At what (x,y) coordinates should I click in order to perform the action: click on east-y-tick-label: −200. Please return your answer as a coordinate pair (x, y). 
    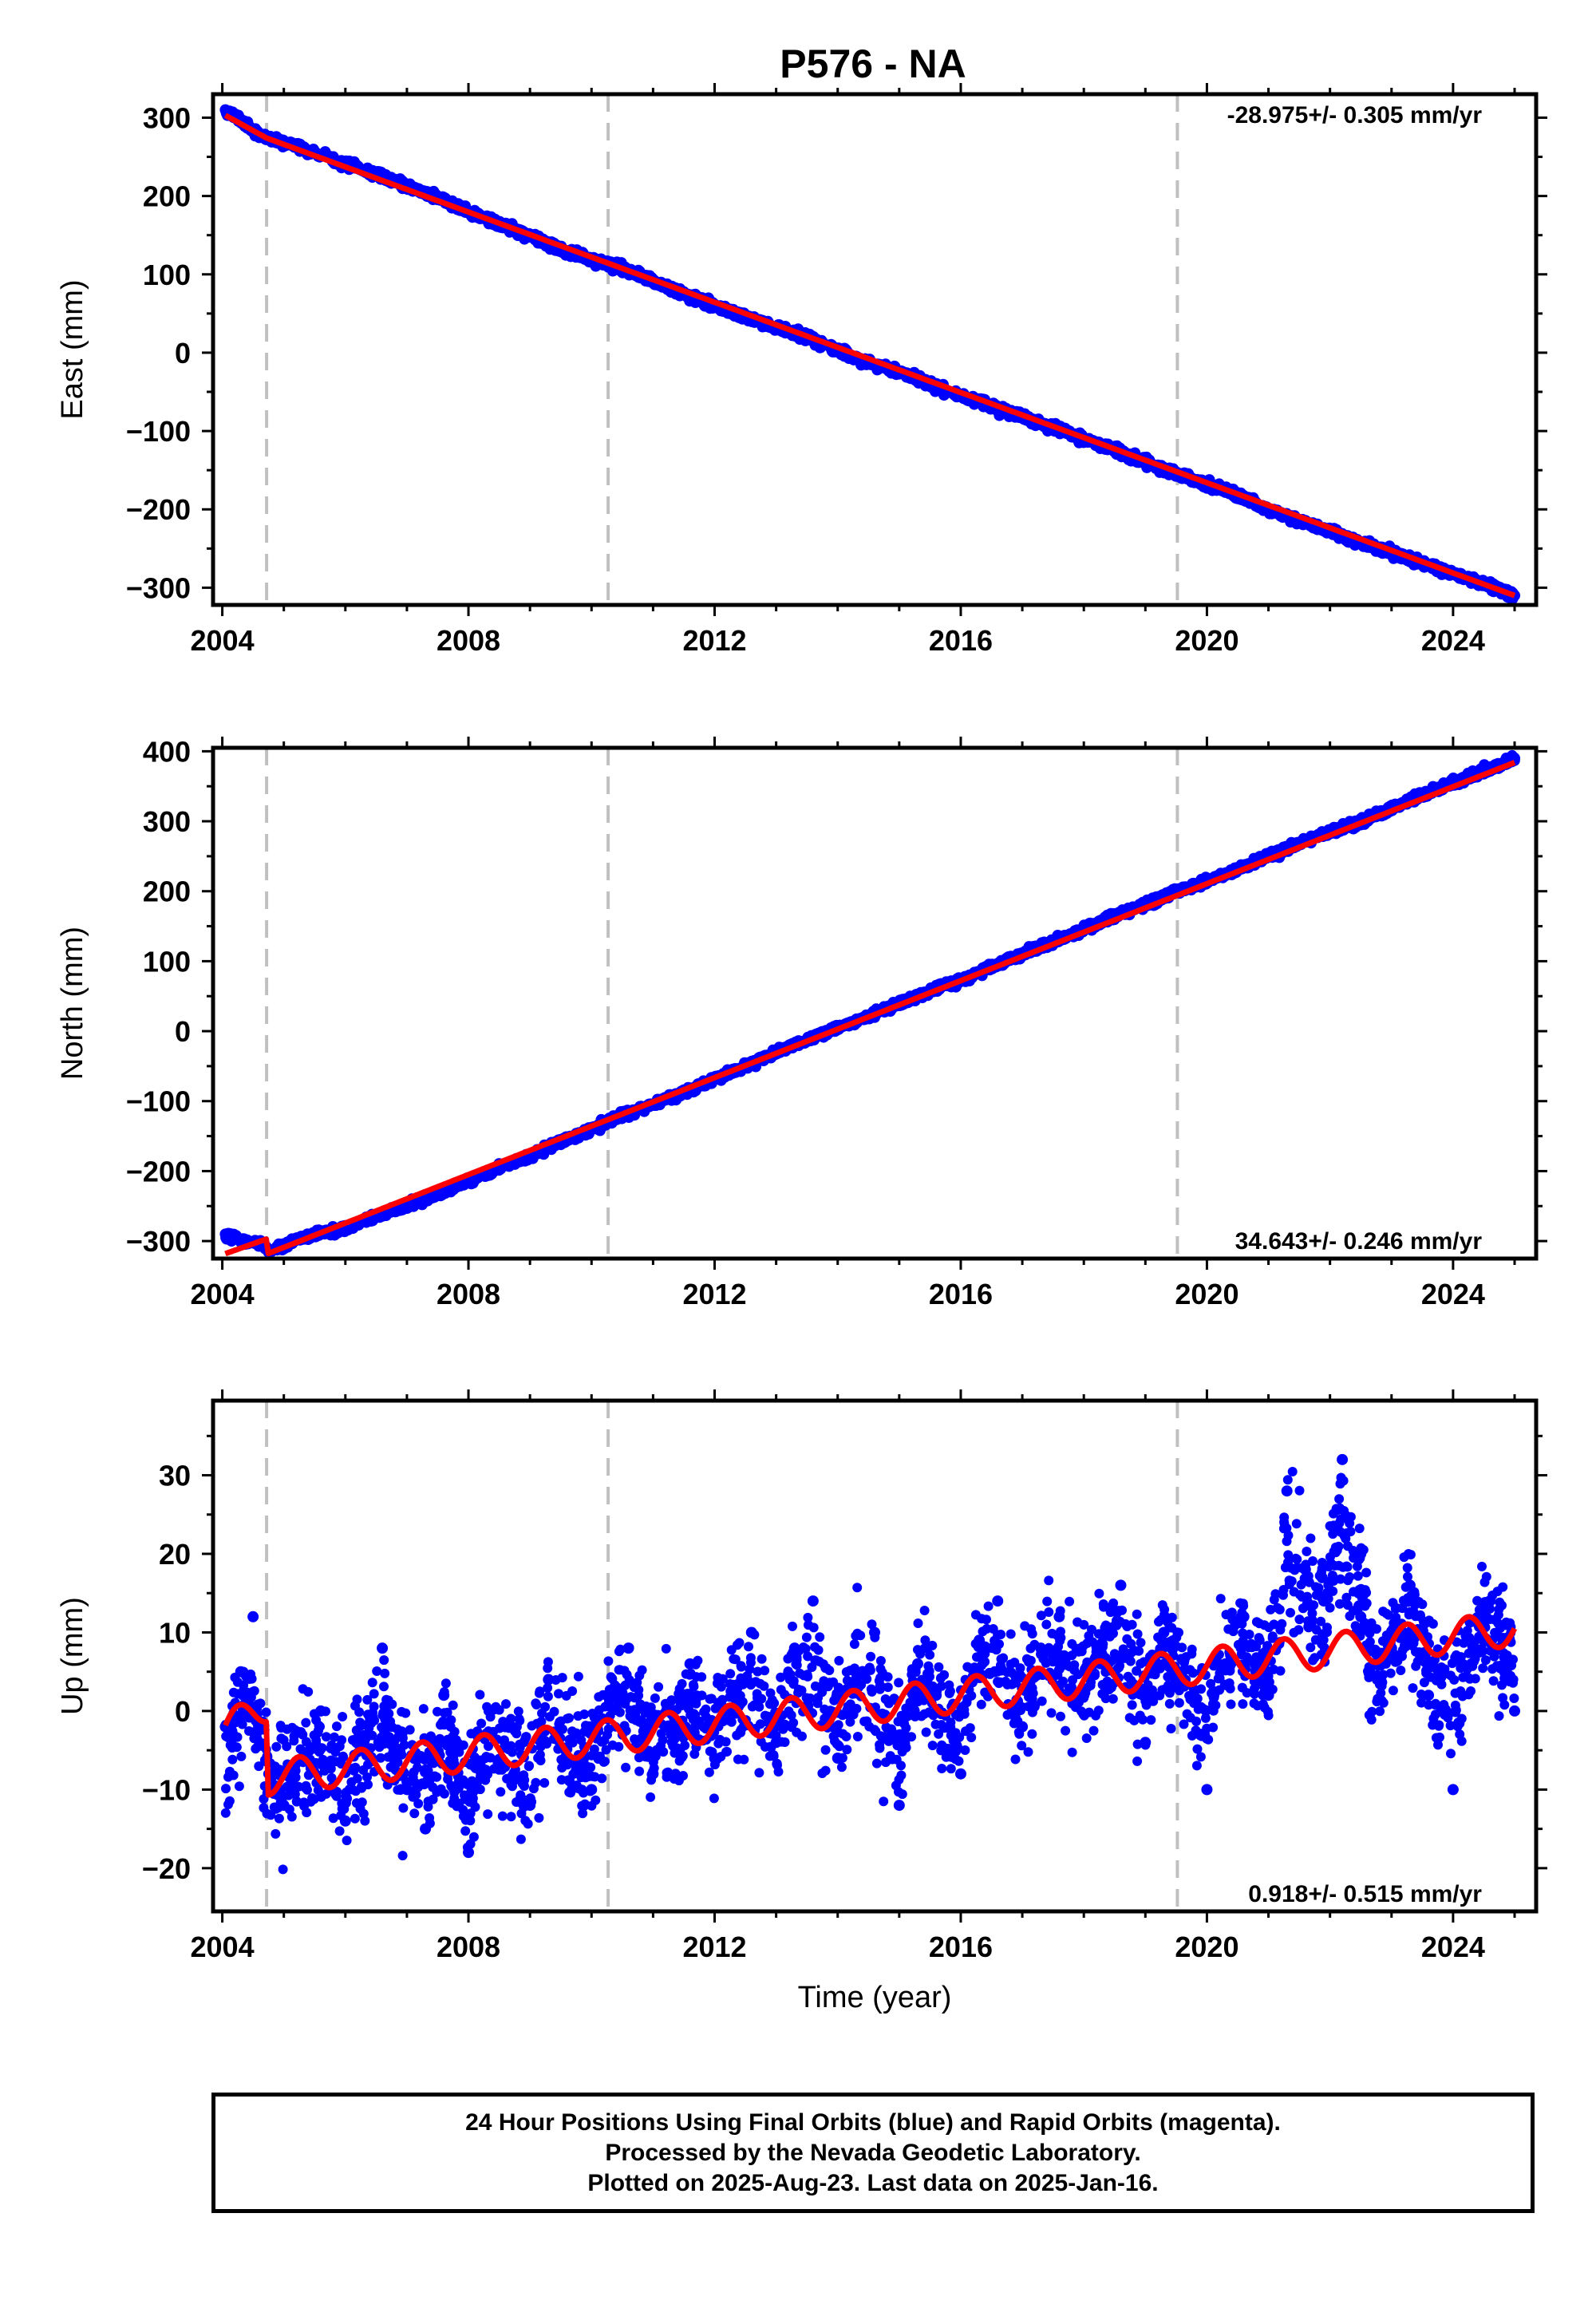
    Looking at the image, I should click on (158, 509).